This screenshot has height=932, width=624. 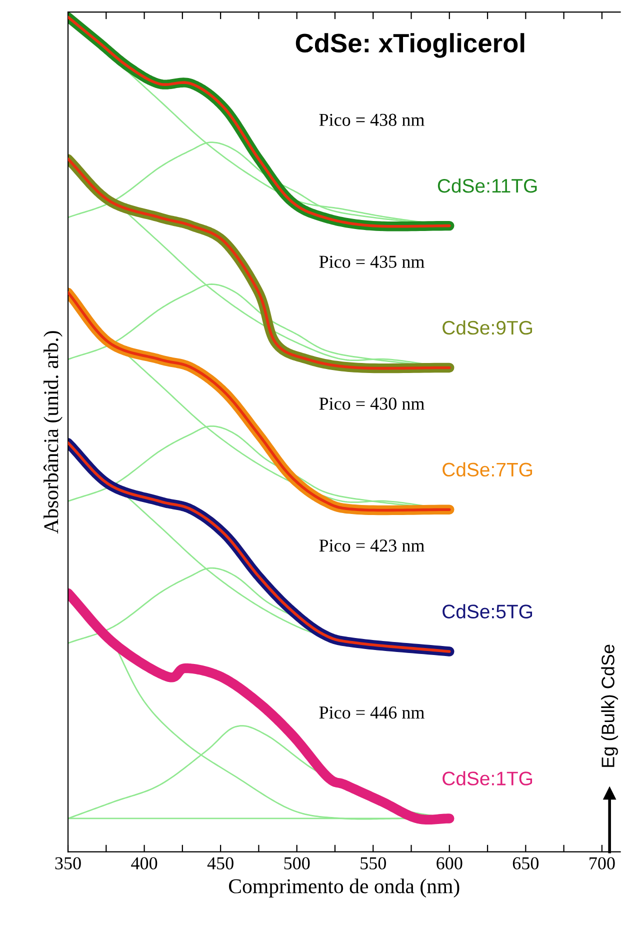 What do you see at coordinates (487, 469) in the screenshot?
I see `series-label: CdSe:7TG` at bounding box center [487, 469].